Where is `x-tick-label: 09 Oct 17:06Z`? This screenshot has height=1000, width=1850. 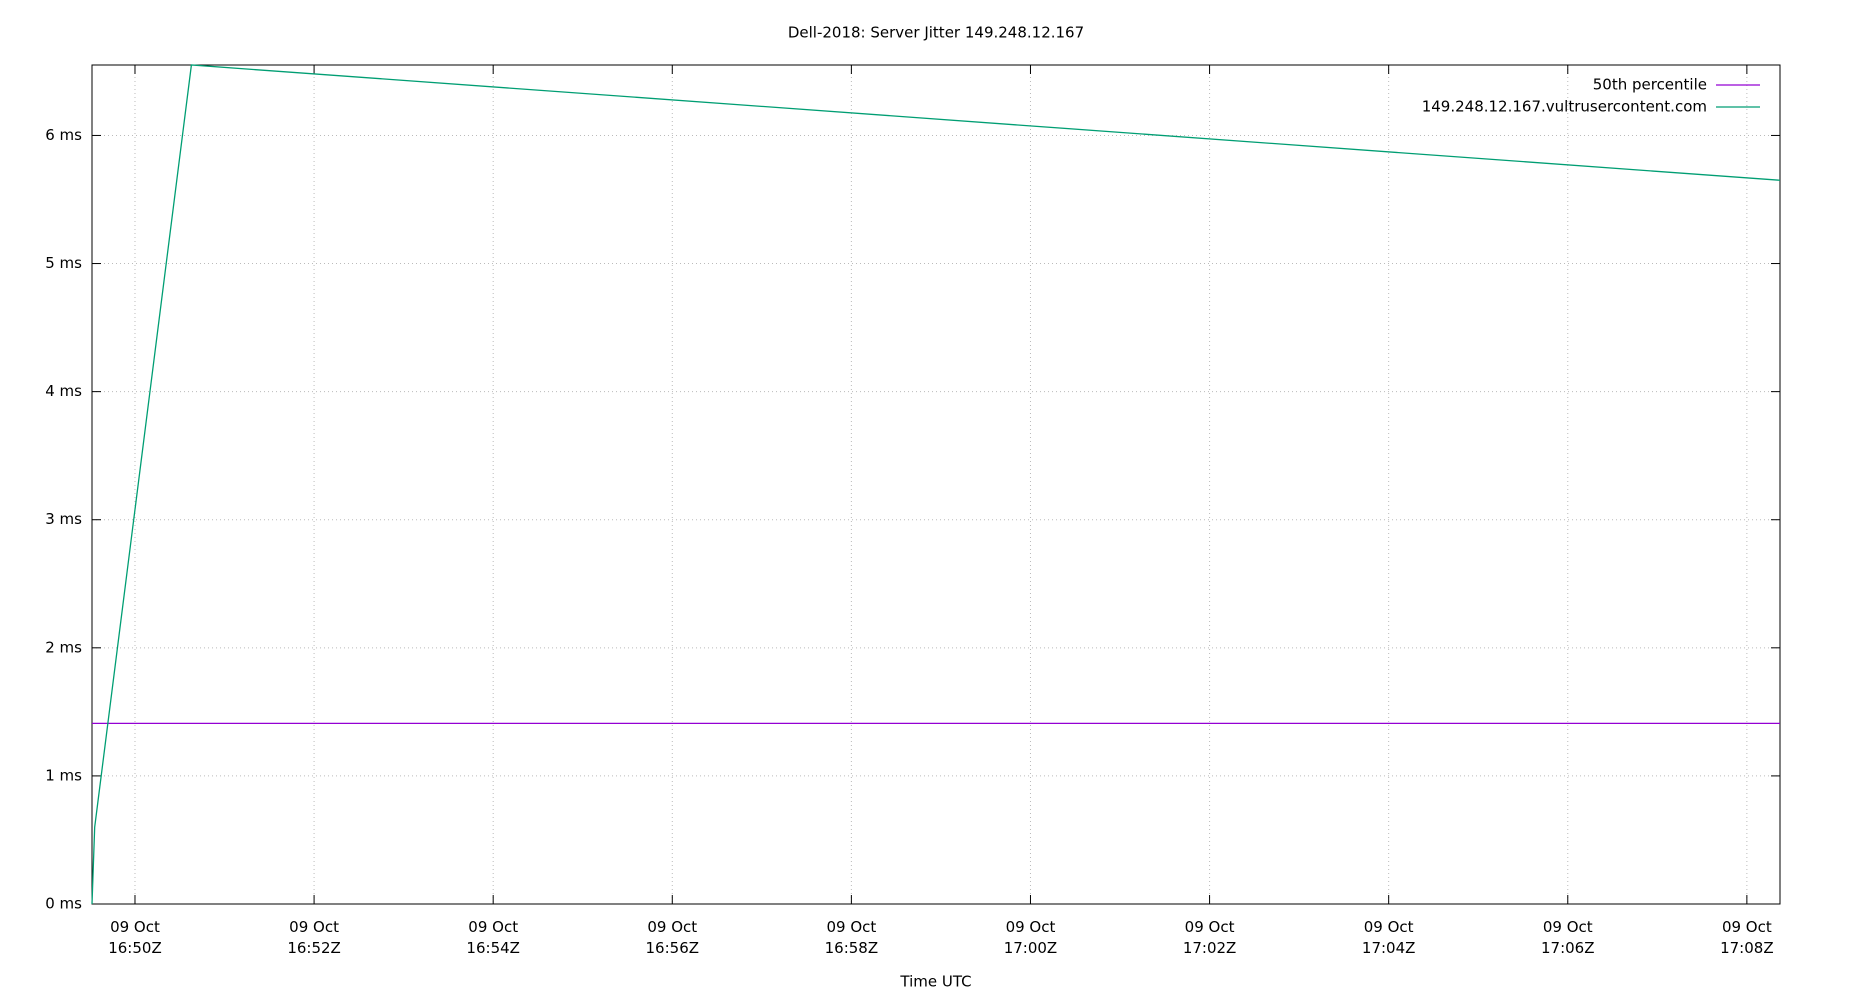 x-tick-label: 09 Oct 17:06Z is located at coordinates (1568, 937).